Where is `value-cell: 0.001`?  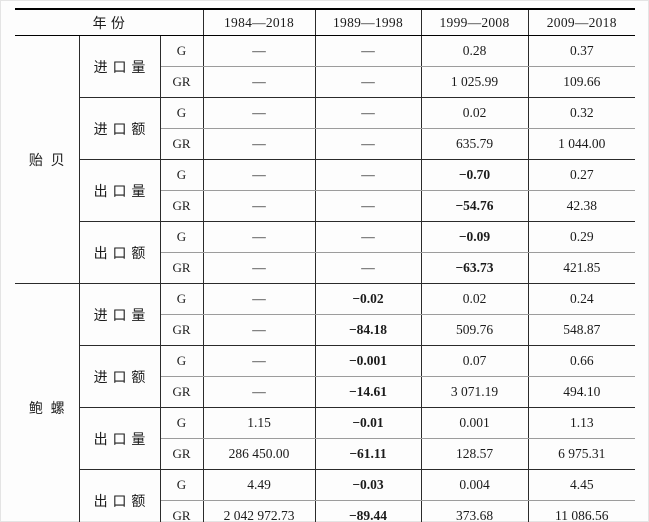 value-cell: 0.001 is located at coordinates (474, 423).